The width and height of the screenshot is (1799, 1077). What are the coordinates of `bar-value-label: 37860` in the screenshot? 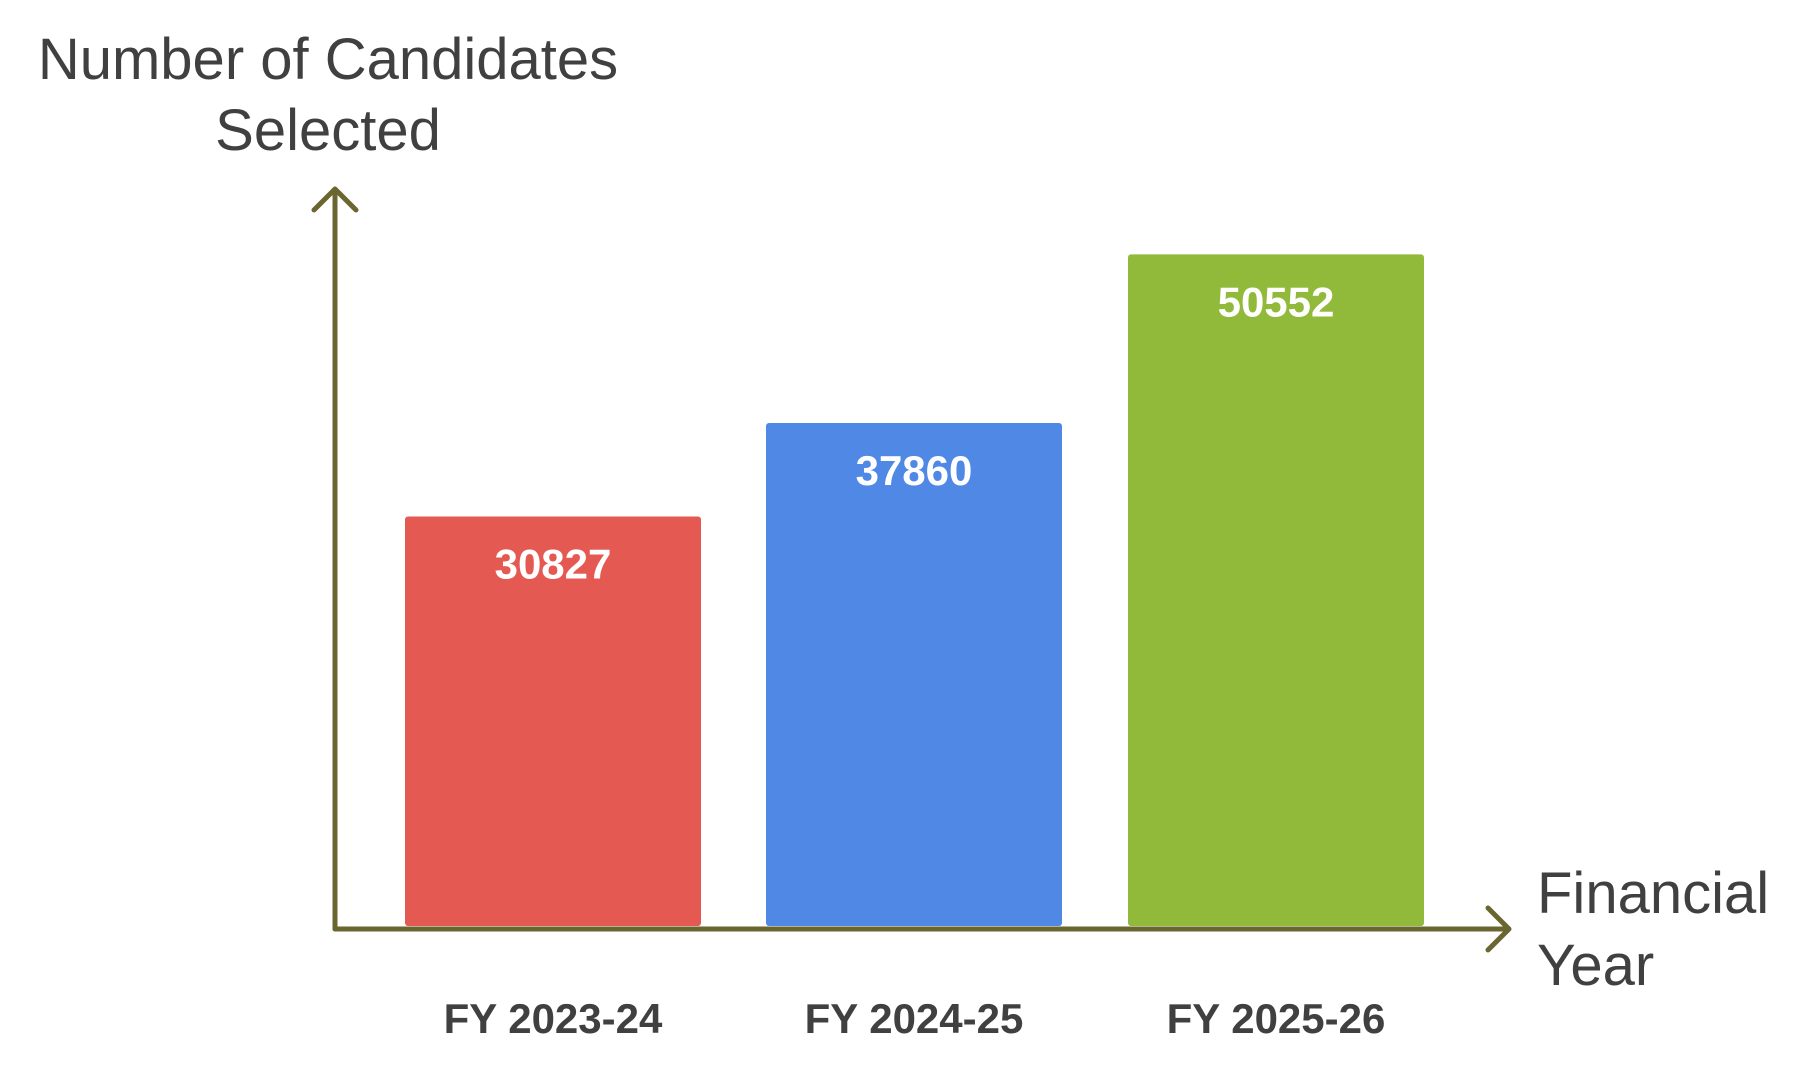 It's located at (914, 470).